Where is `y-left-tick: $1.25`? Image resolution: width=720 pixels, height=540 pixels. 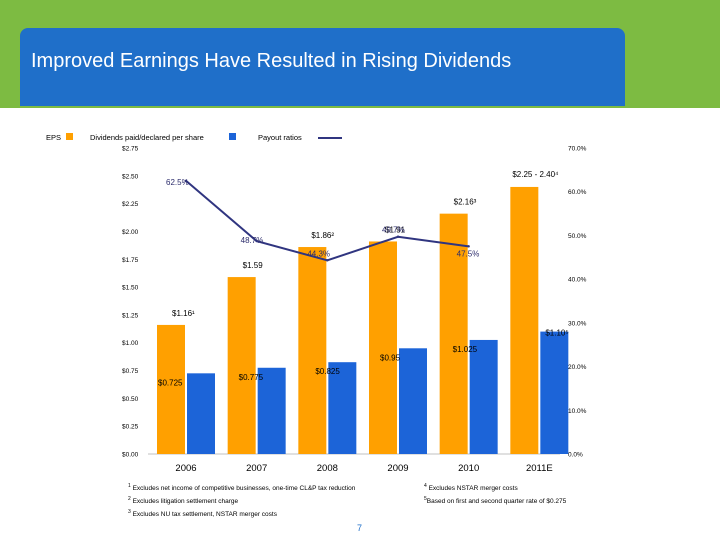
y-left-tick: $1.25 is located at coordinates (130, 315).